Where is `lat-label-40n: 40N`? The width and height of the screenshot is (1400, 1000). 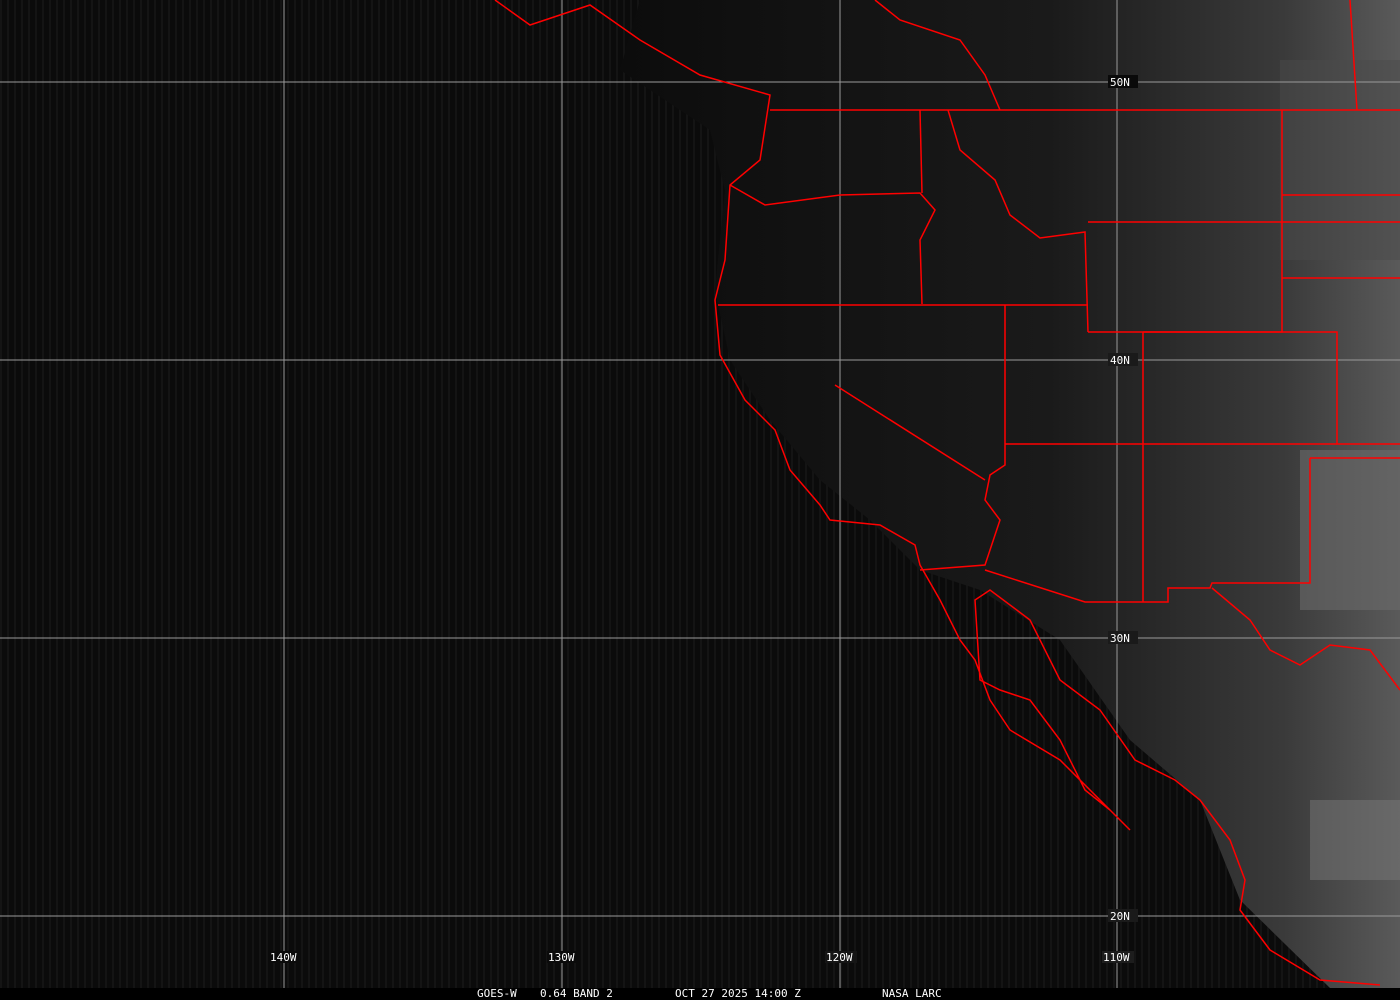
lat-label-40n: 40N is located at coordinates (1120, 360).